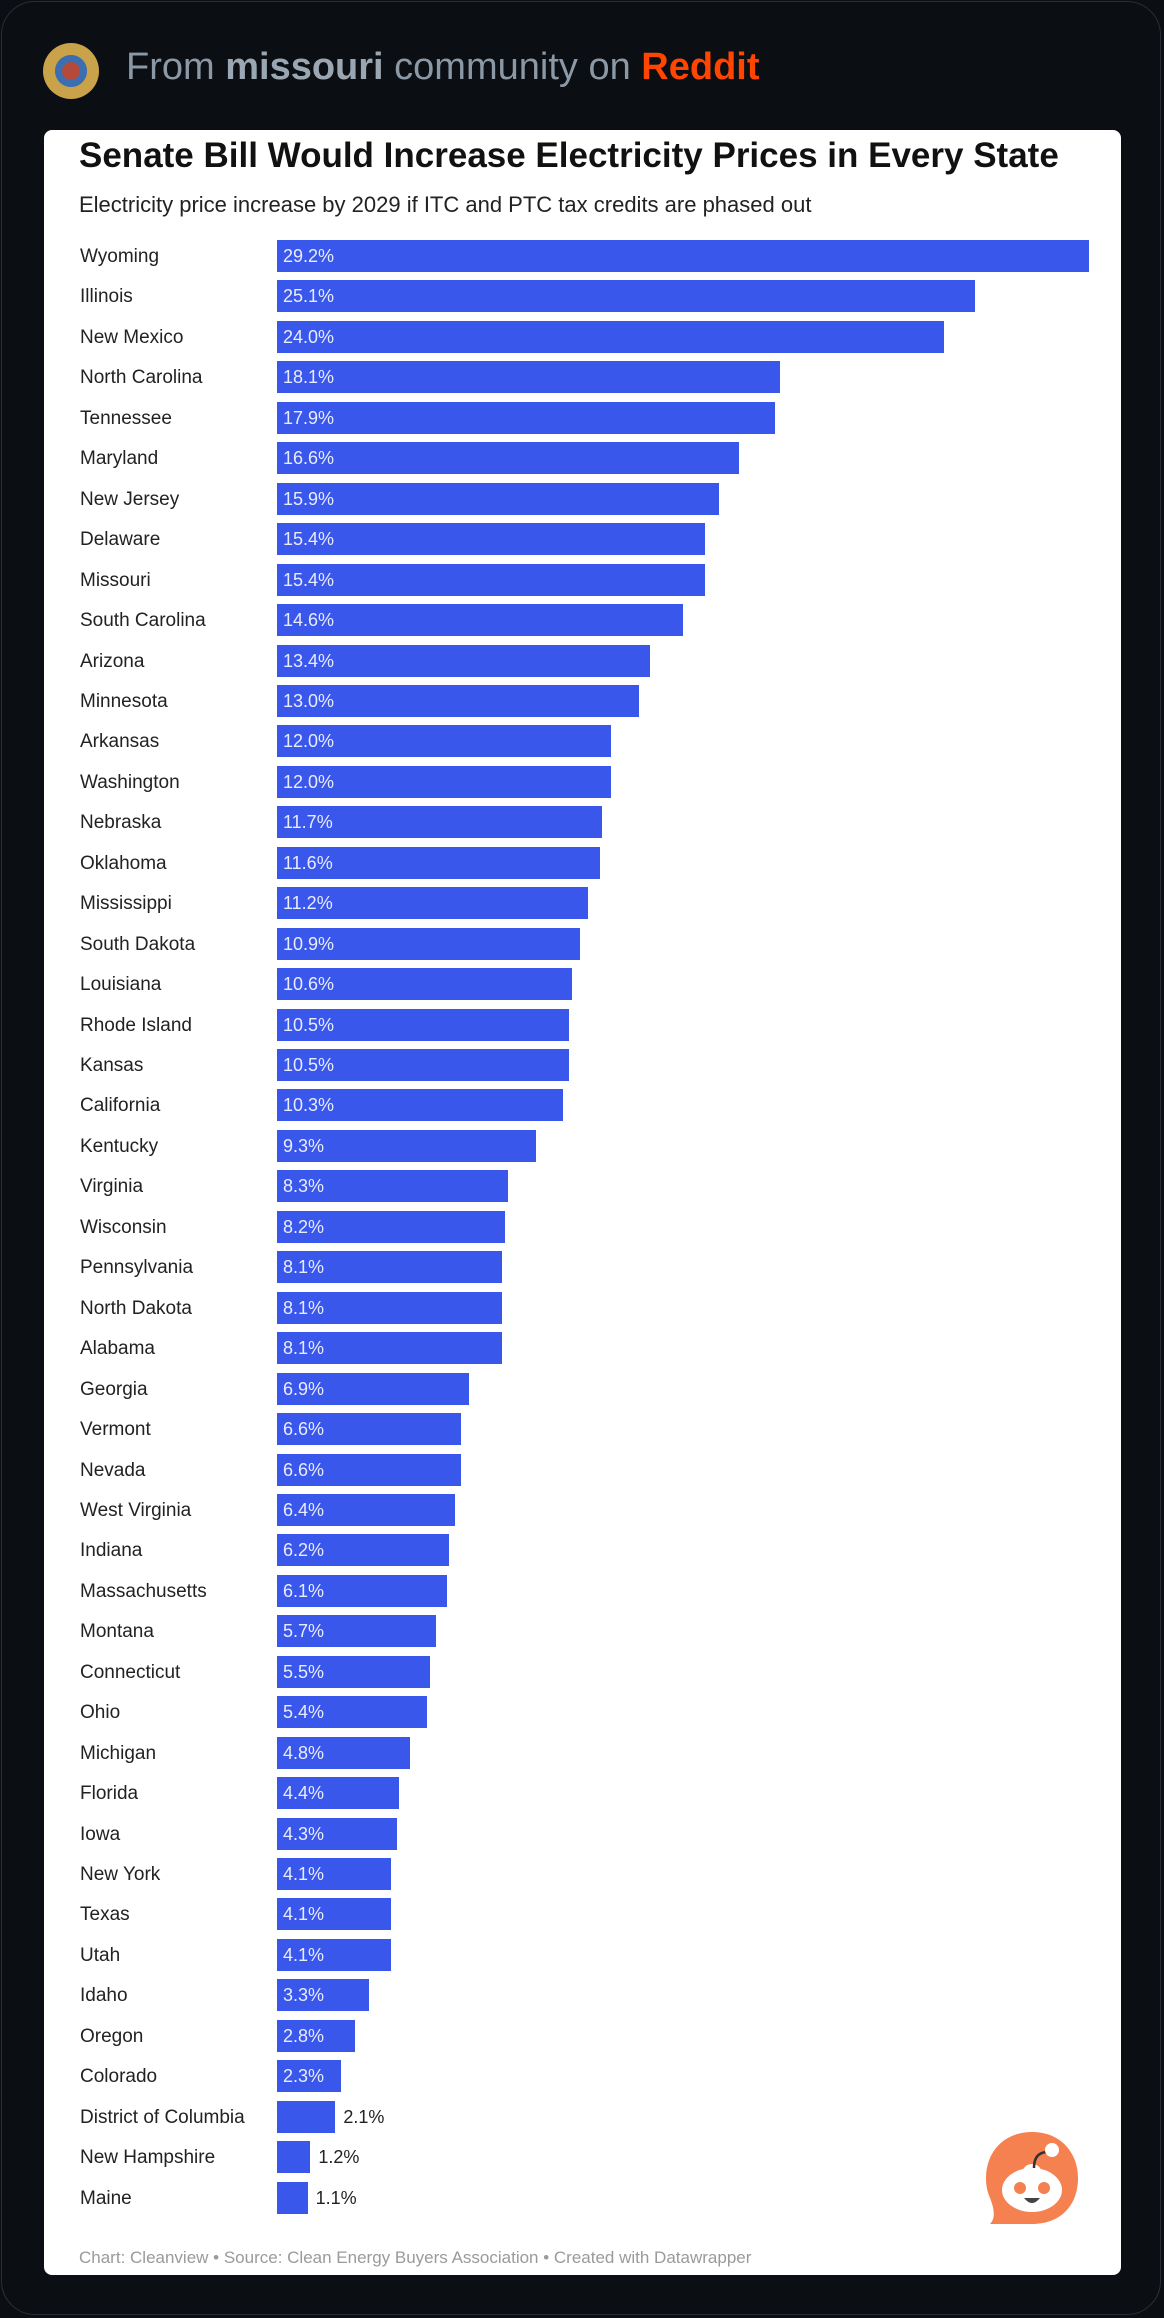 The image size is (1164, 2318). Describe the element at coordinates (364, 2116) in the screenshot. I see `value-label: 2.1%` at that location.